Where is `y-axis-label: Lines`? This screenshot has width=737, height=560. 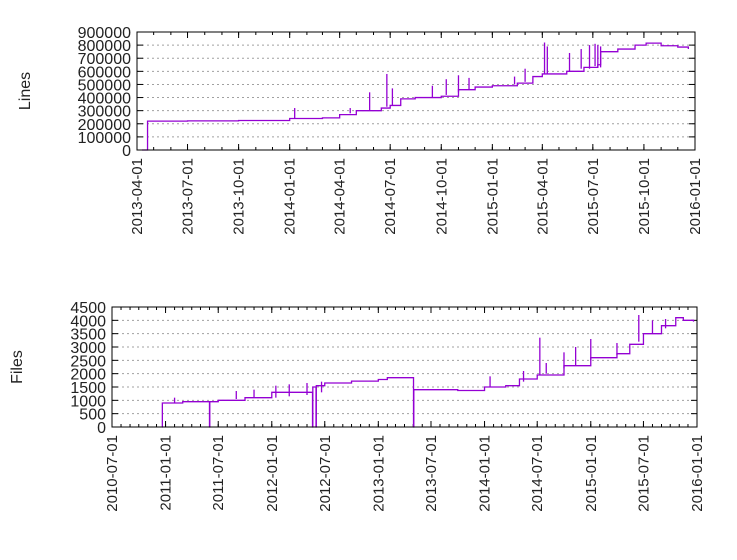 y-axis-label: Lines is located at coordinates (25, 91).